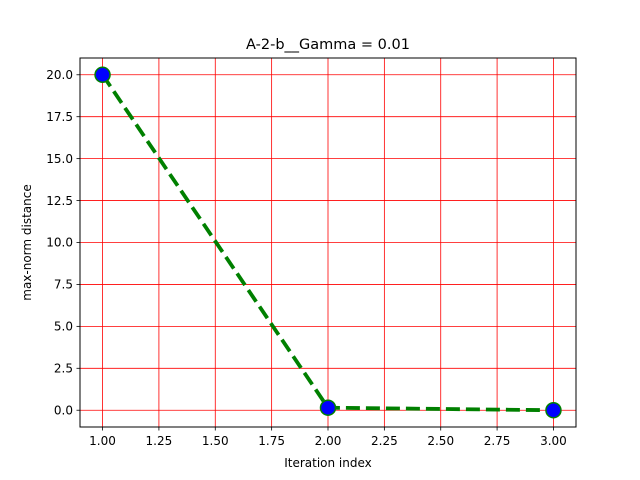 Image resolution: width=640 pixels, height=480 pixels. Describe the element at coordinates (553, 441) in the screenshot. I see `x-tick-label: 3.00` at that location.